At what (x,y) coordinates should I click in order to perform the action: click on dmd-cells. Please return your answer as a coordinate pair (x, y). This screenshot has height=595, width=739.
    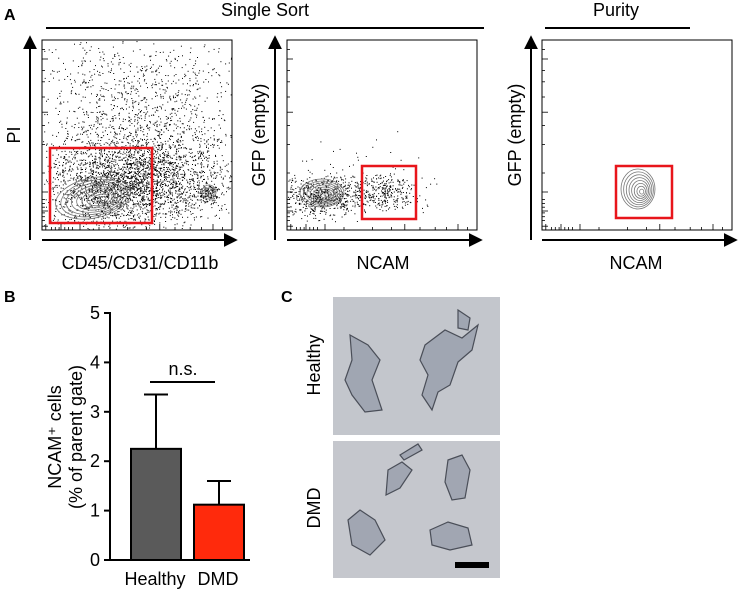
    Looking at the image, I should click on (410, 499).